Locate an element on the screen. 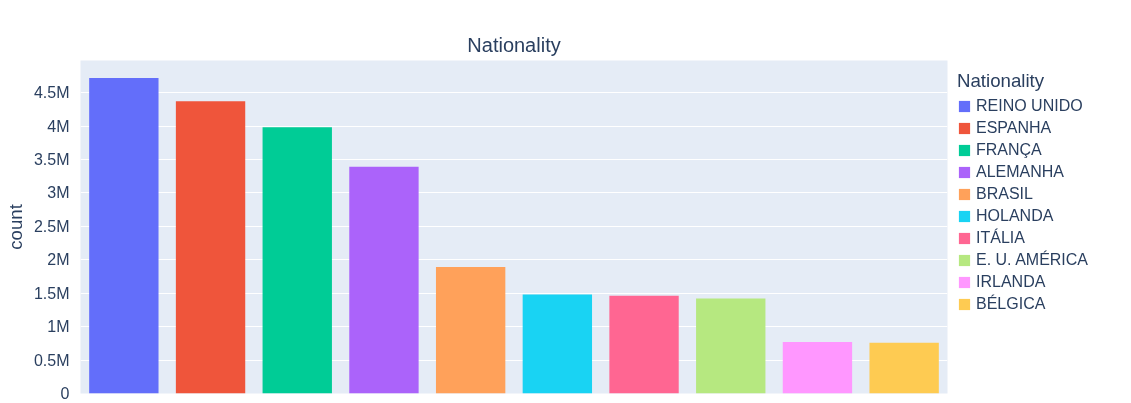 This screenshot has height=403, width=1131. legend-label: ALEMANHA is located at coordinates (1020, 172).